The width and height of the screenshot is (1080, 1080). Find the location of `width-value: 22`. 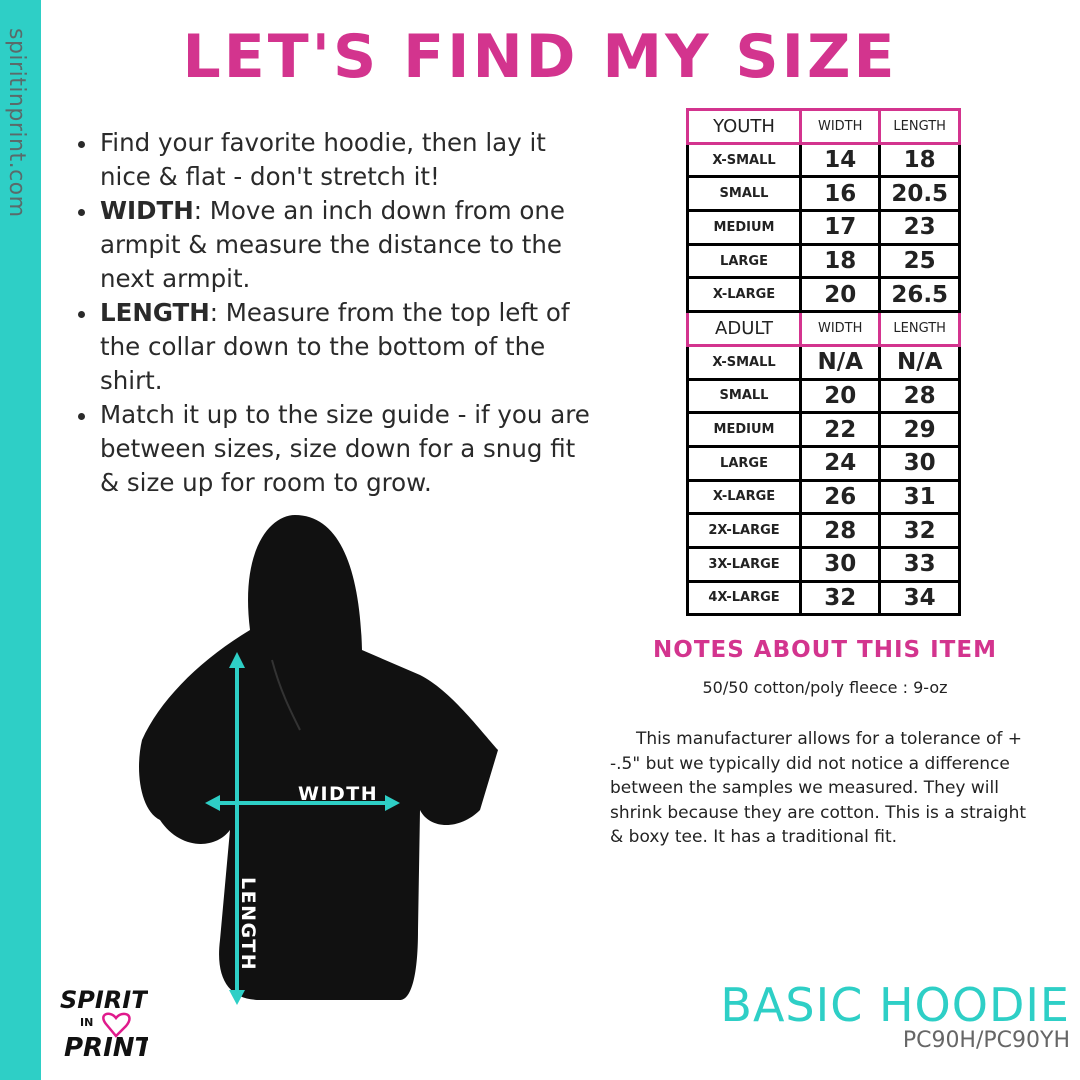

width-value: 22 is located at coordinates (840, 429).